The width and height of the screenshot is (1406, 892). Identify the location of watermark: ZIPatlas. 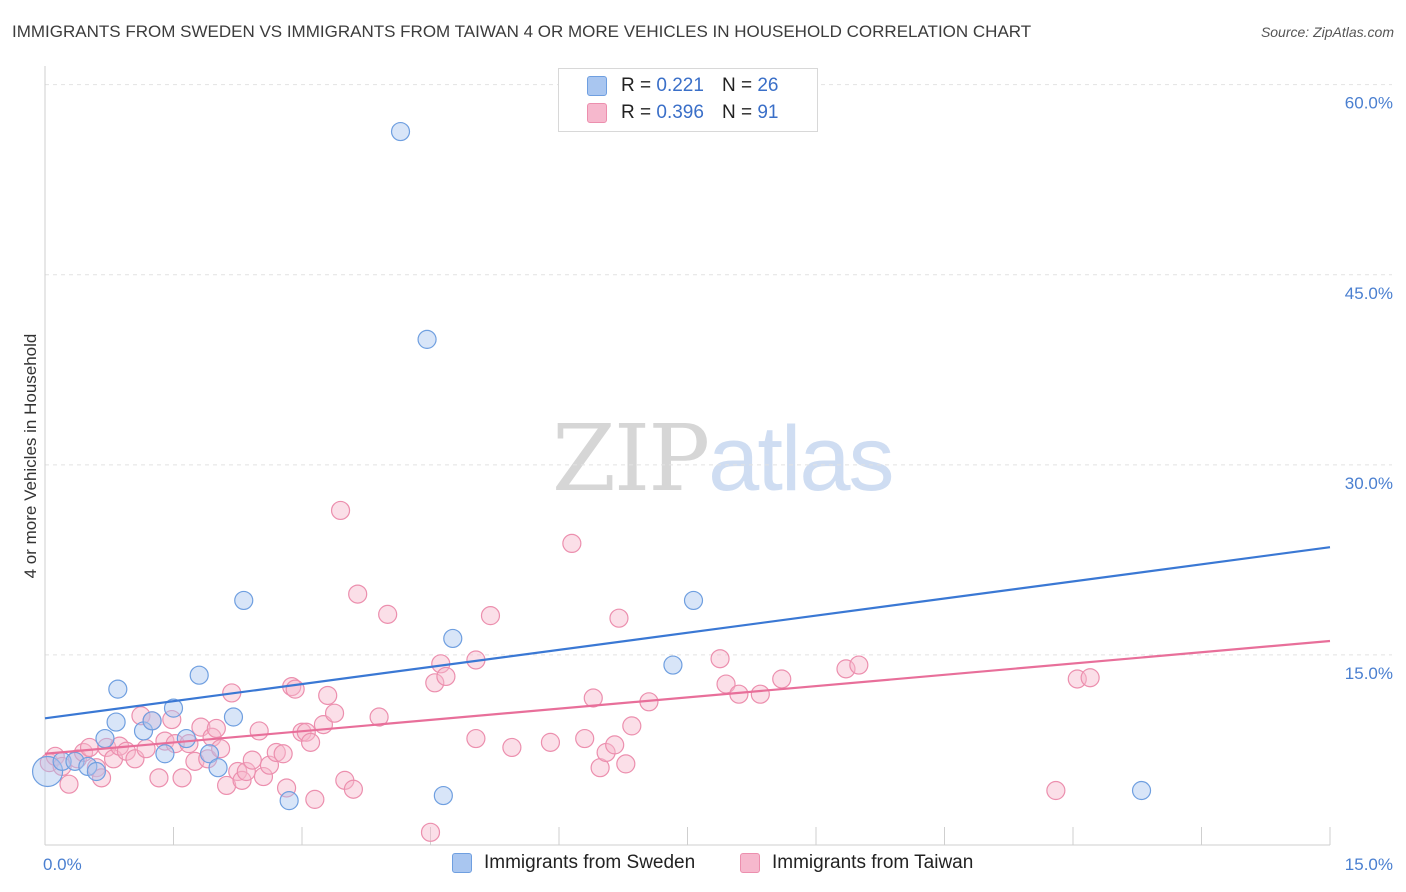
(723, 458).